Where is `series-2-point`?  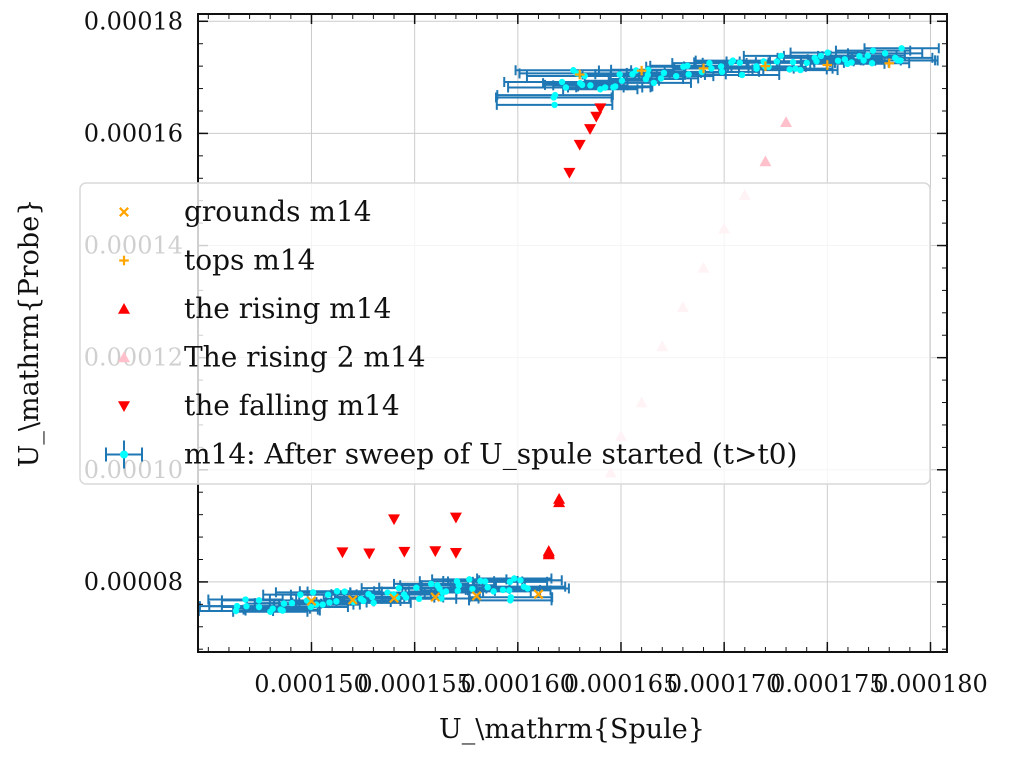 series-2-point is located at coordinates (559, 498).